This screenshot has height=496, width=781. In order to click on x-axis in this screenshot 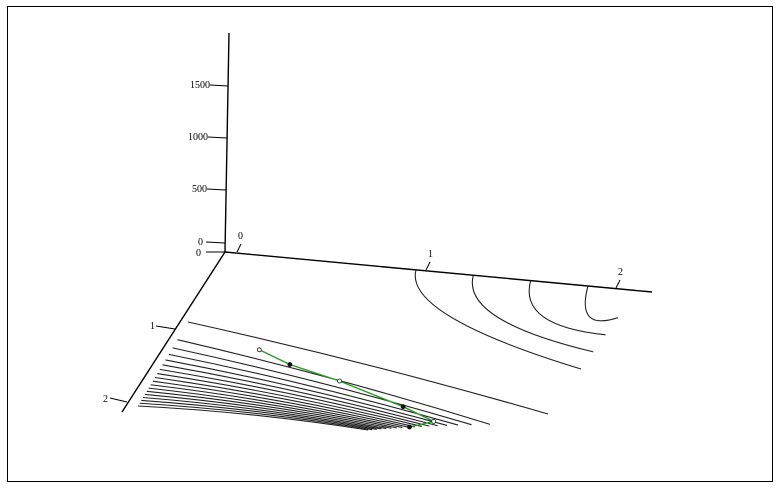, I will do `click(438, 272)`.